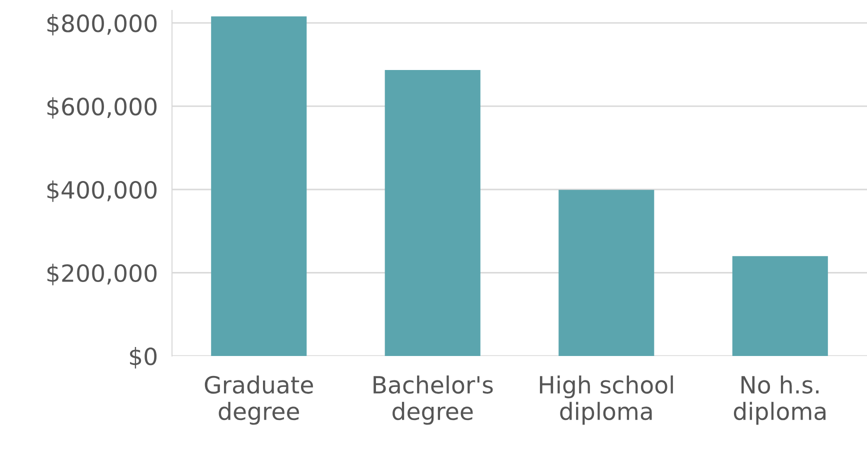  Describe the element at coordinates (258, 400) in the screenshot. I see `x-tick-label: Graduate degree` at that location.